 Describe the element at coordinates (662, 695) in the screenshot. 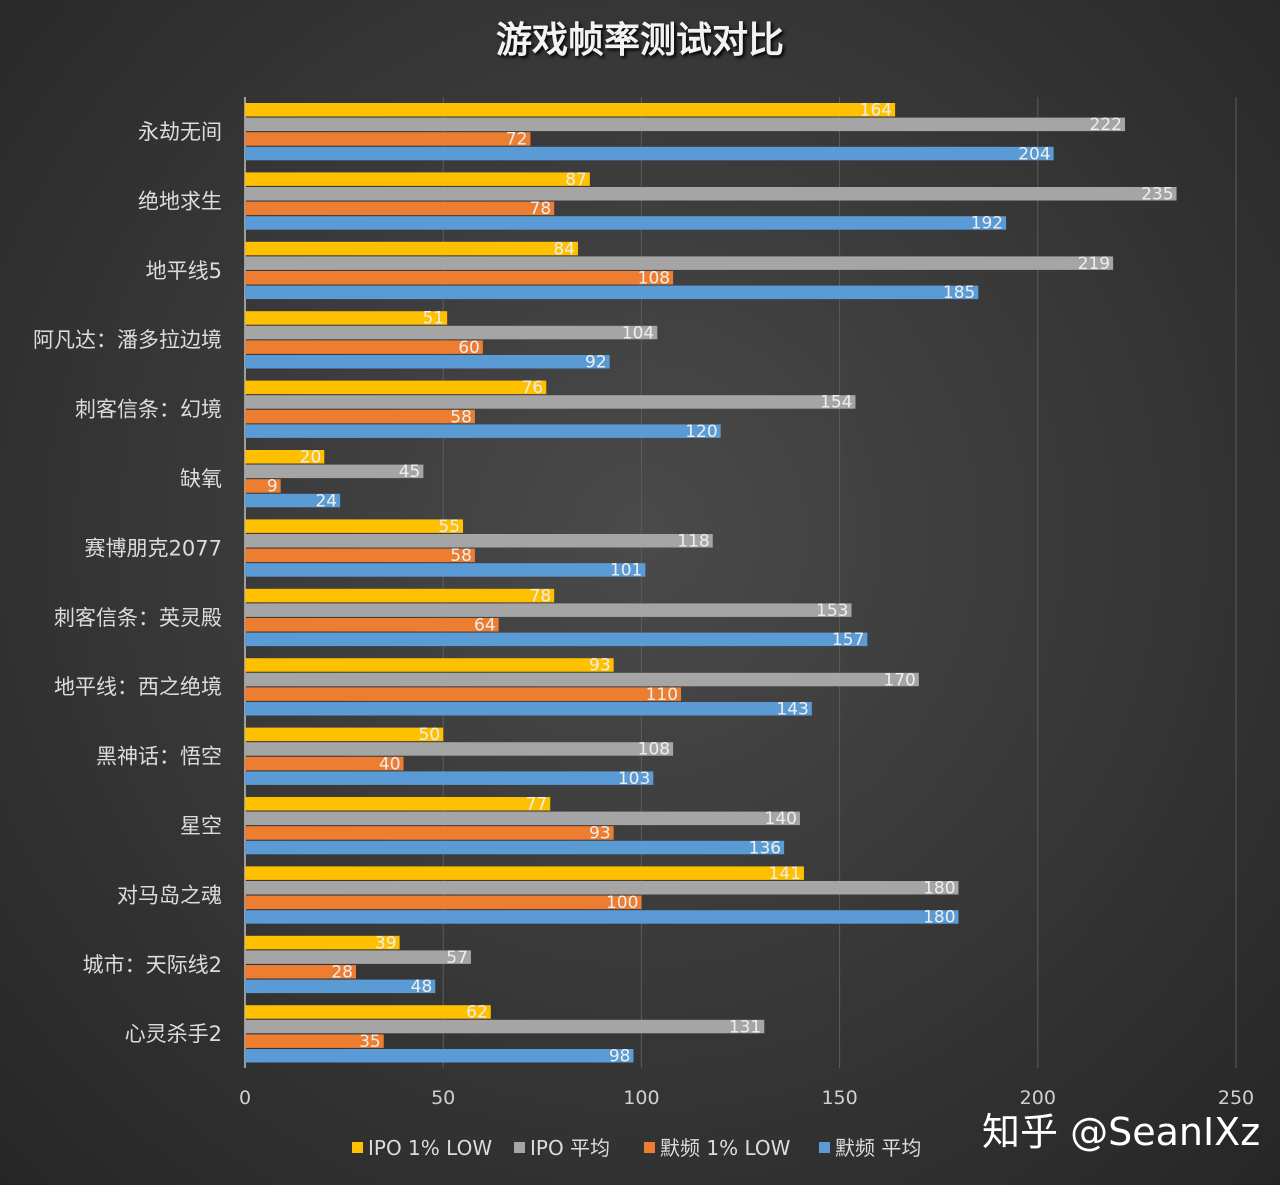

I see `data-label: 110` at that location.